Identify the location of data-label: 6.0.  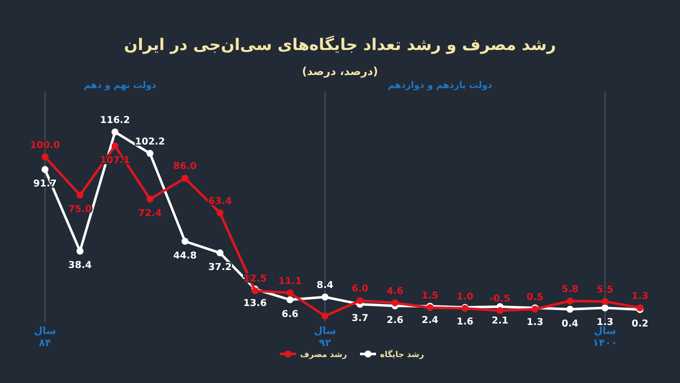
(360, 289).